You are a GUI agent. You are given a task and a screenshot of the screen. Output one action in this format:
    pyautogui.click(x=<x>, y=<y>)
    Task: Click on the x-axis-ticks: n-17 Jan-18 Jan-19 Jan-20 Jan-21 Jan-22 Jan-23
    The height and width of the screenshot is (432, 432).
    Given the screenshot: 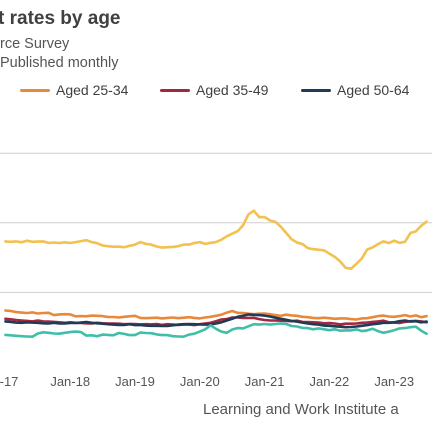 What is the action you would take?
    pyautogui.click(x=207, y=381)
    